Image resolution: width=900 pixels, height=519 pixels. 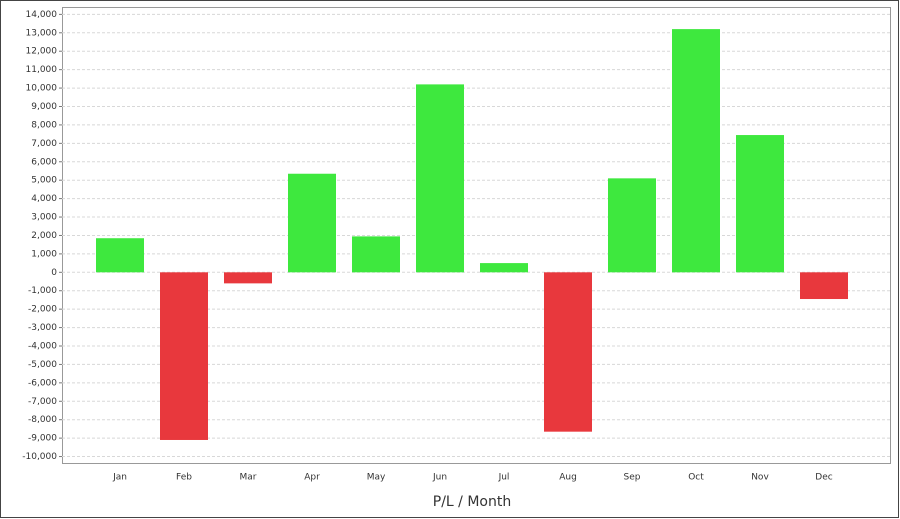 What do you see at coordinates (42, 33) in the screenshot?
I see `y-tick-label: 13,000` at bounding box center [42, 33].